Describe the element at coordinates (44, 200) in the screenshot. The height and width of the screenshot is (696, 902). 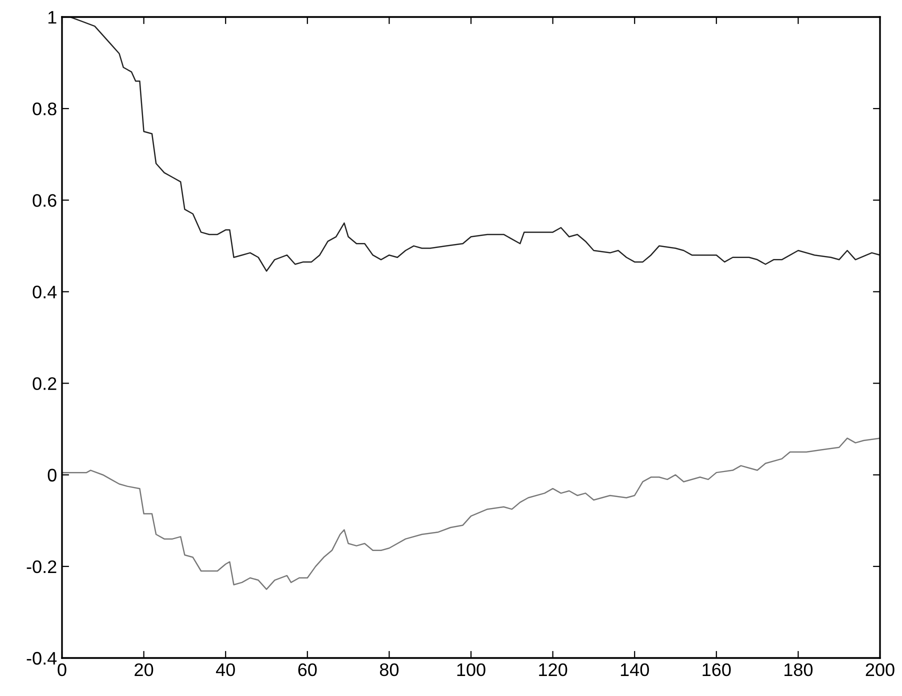
I see `y-tick-label: 0.6` at that location.